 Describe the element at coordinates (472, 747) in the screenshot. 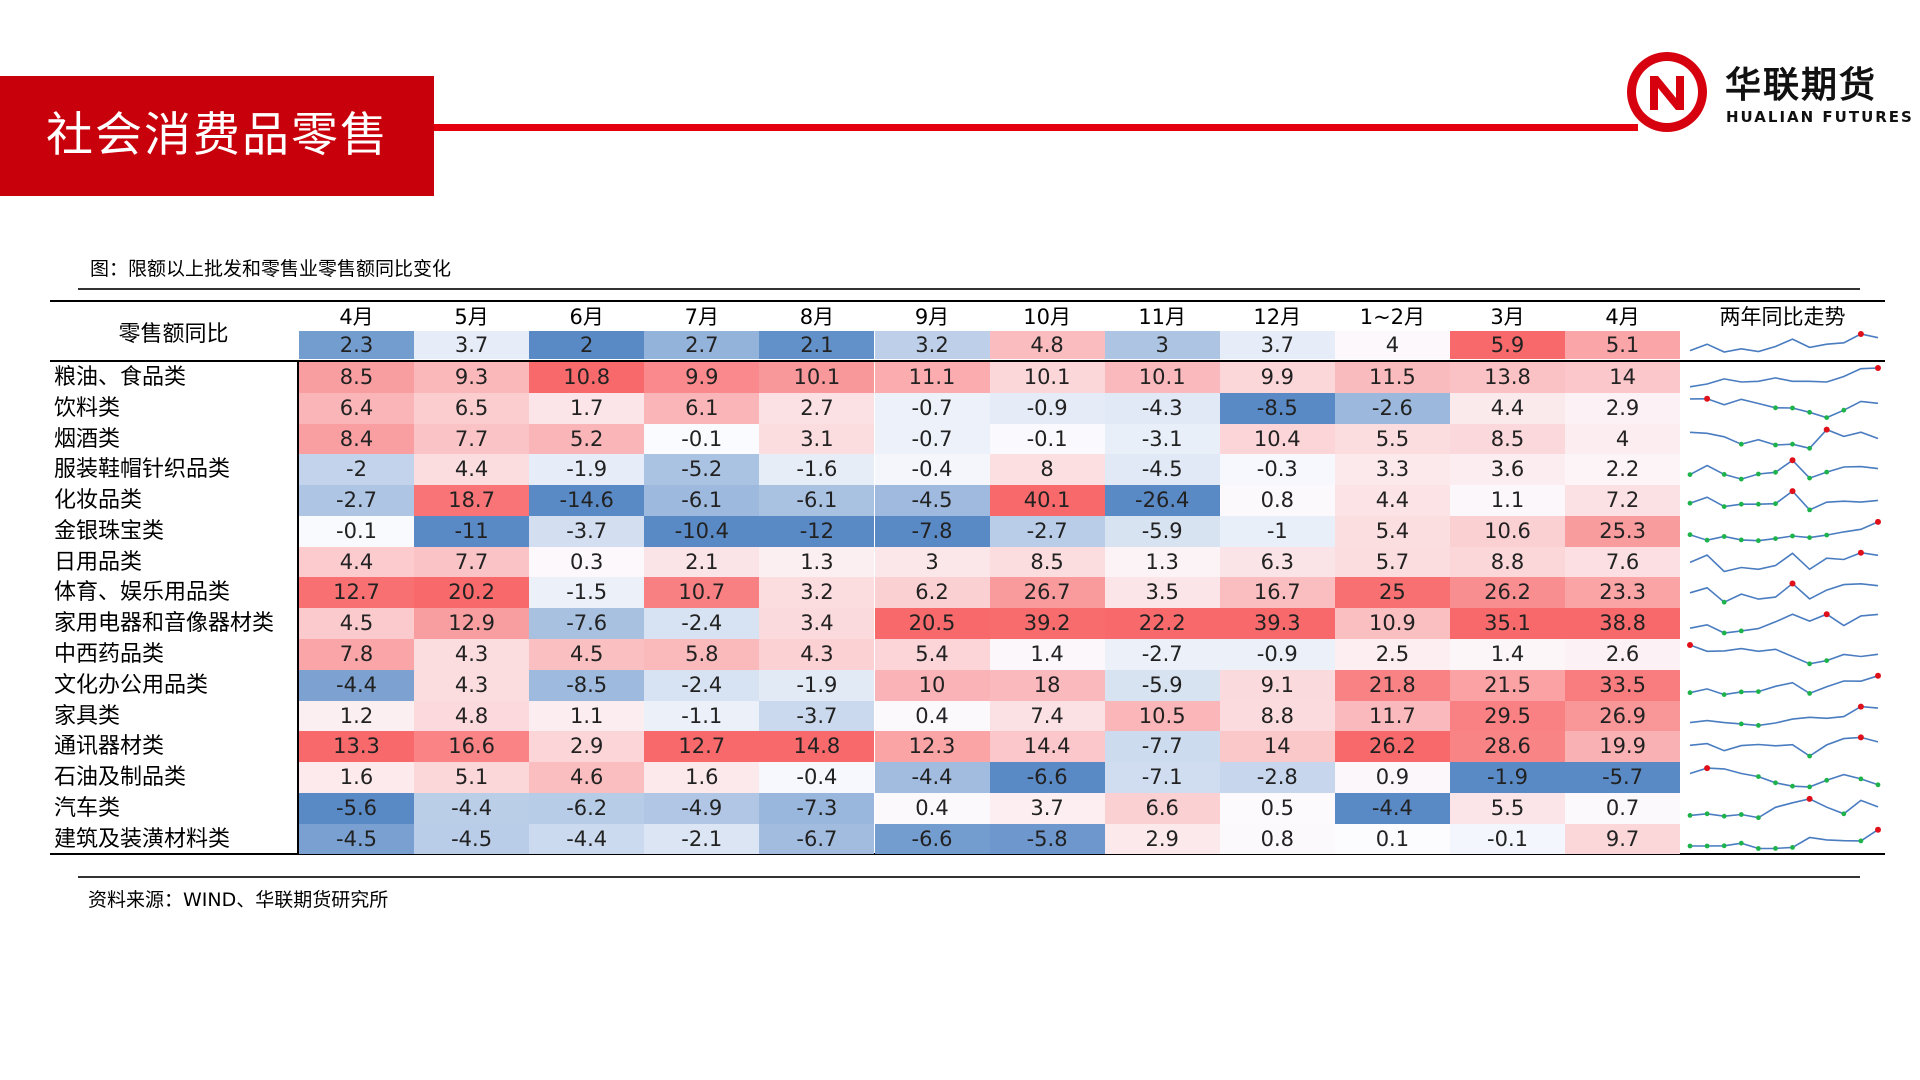

I see `heatmap-cell: 16.6` at that location.